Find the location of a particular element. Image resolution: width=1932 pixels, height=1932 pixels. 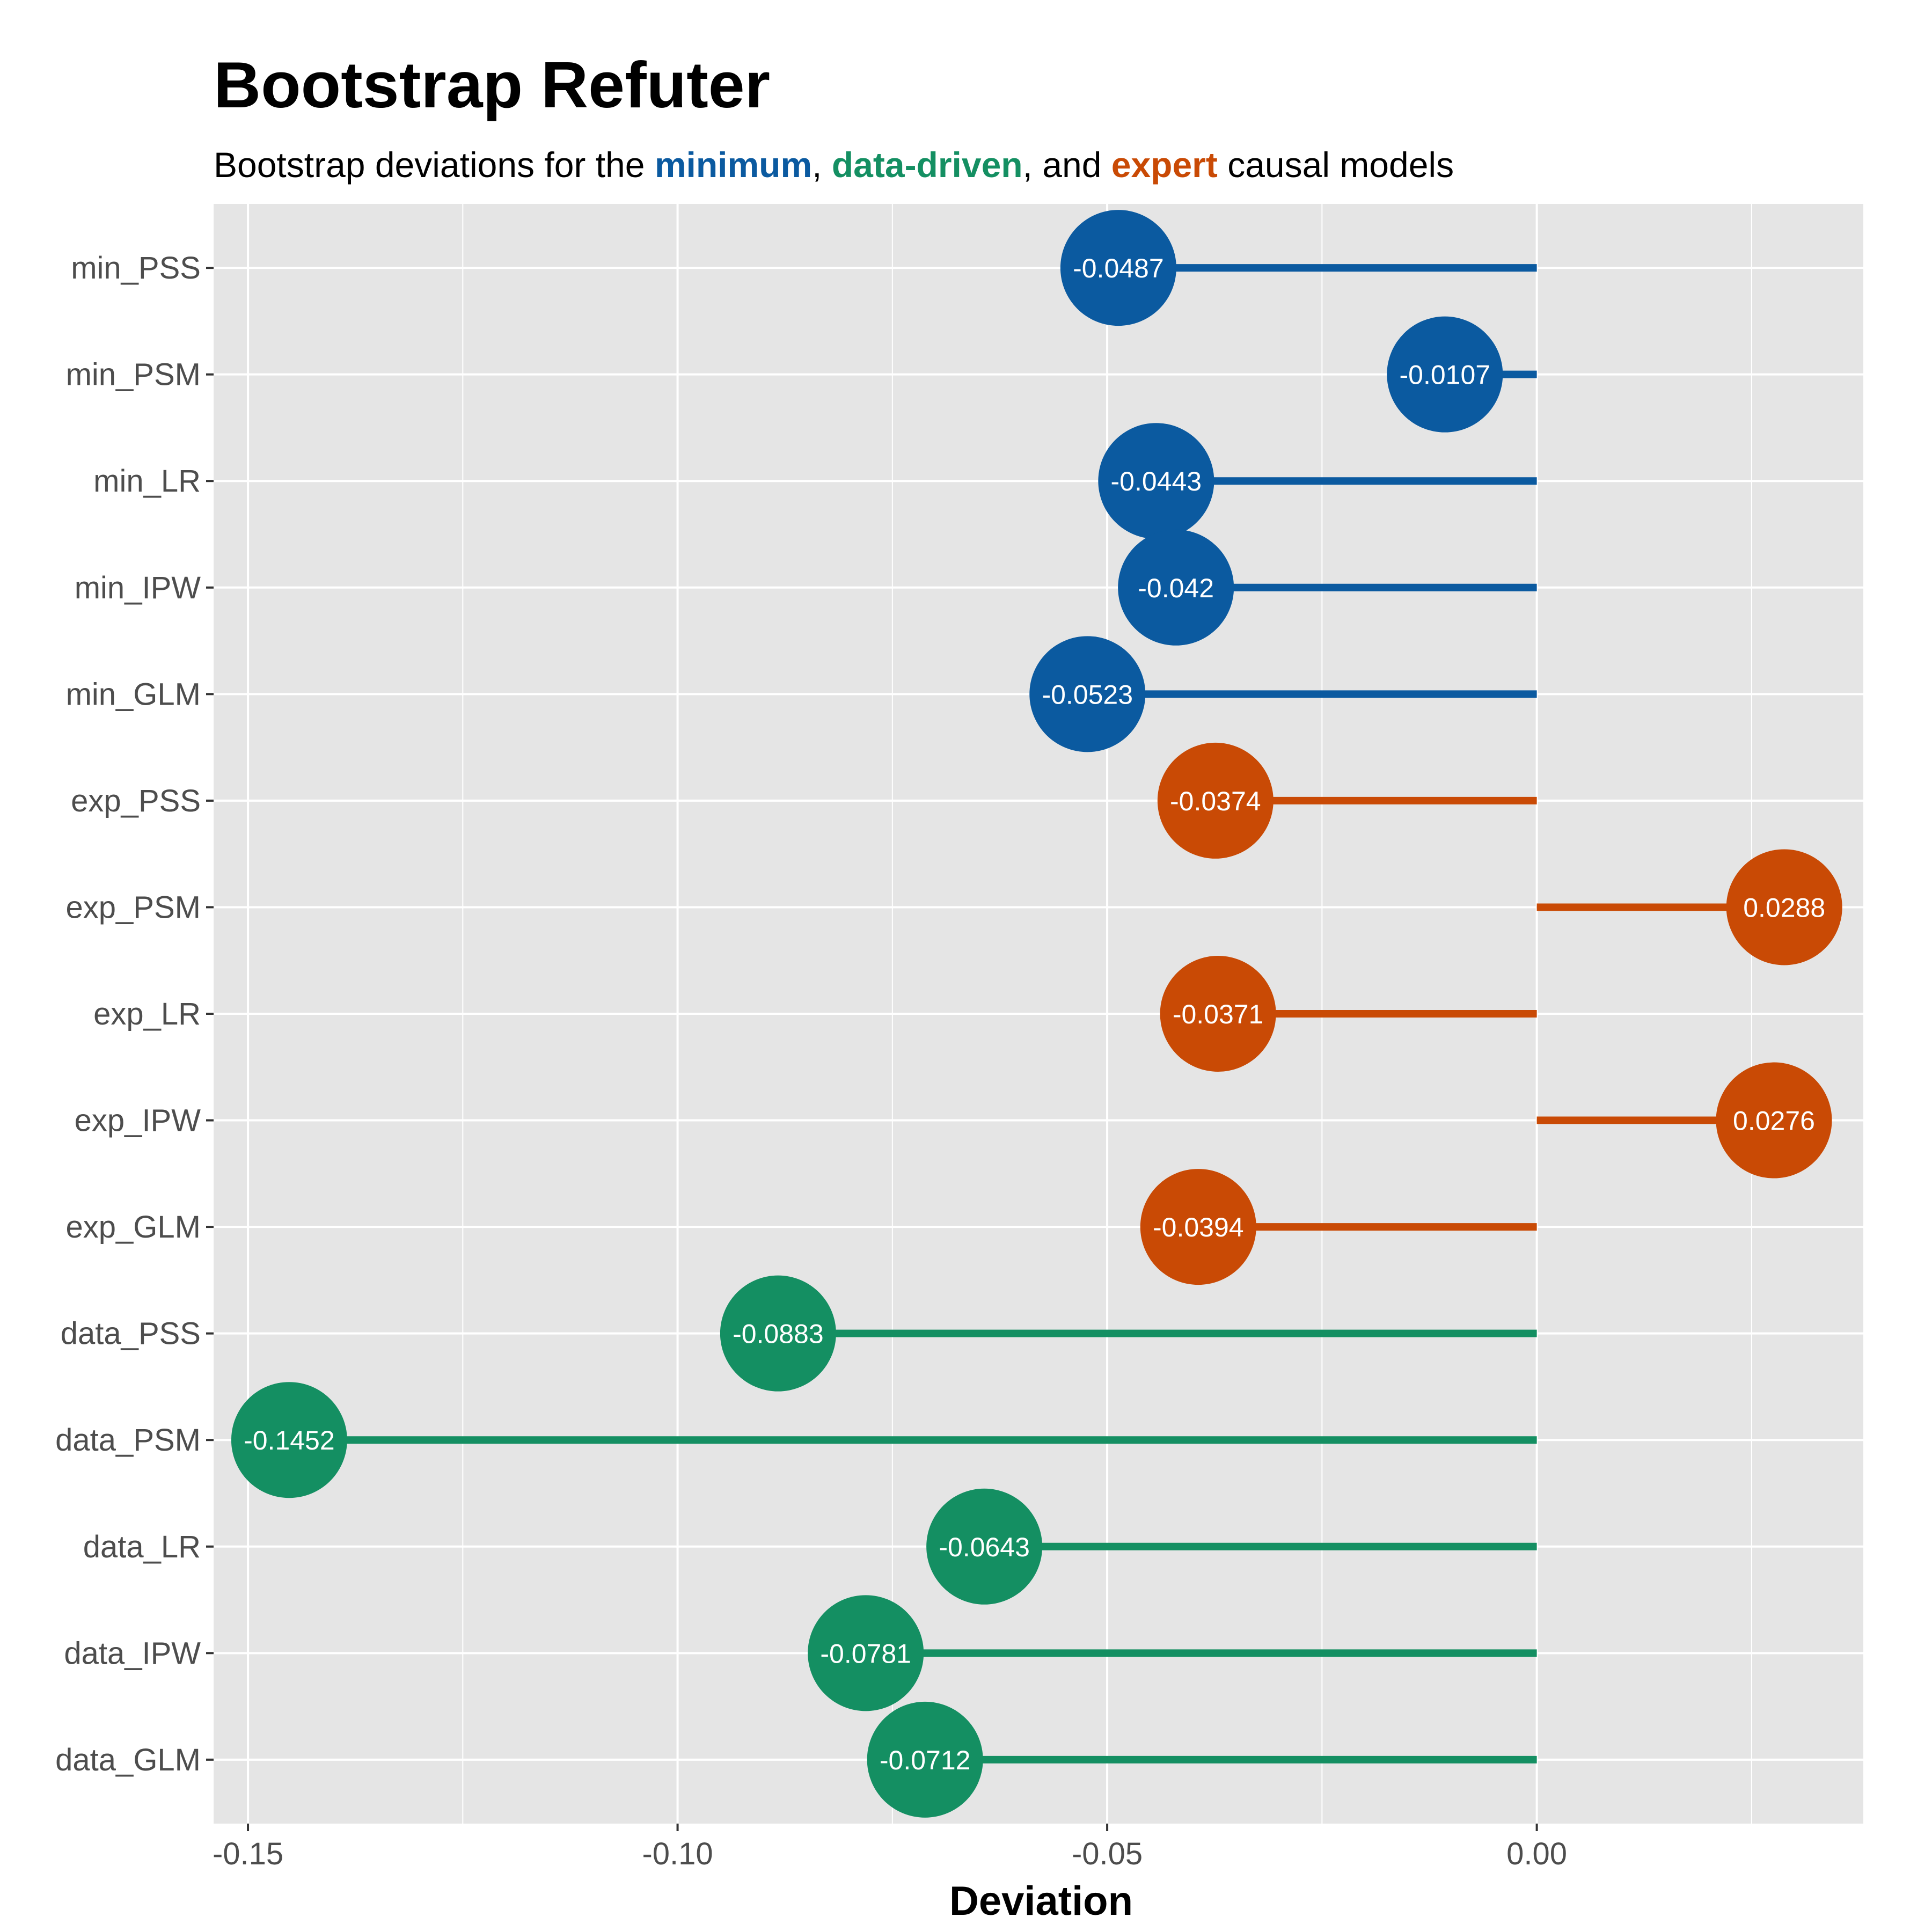

data-label: -0.0712 is located at coordinates (925, 1760).